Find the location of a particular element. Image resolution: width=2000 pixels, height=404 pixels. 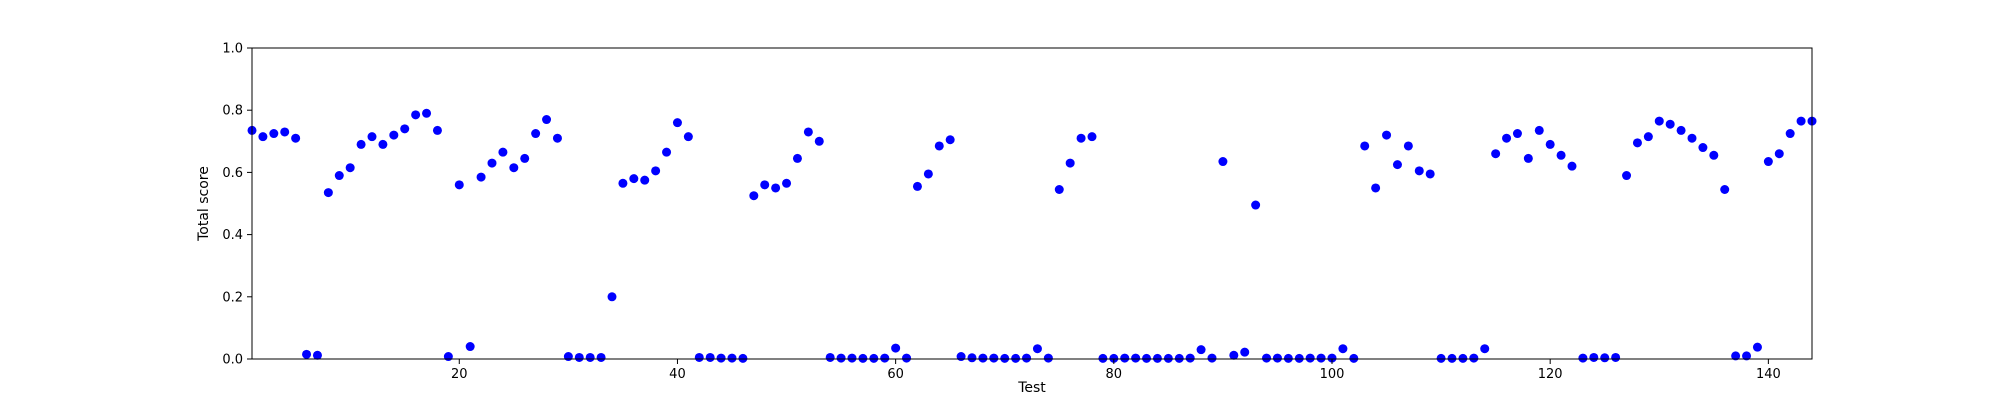

x-axis-label: Test is located at coordinates (1031, 388).